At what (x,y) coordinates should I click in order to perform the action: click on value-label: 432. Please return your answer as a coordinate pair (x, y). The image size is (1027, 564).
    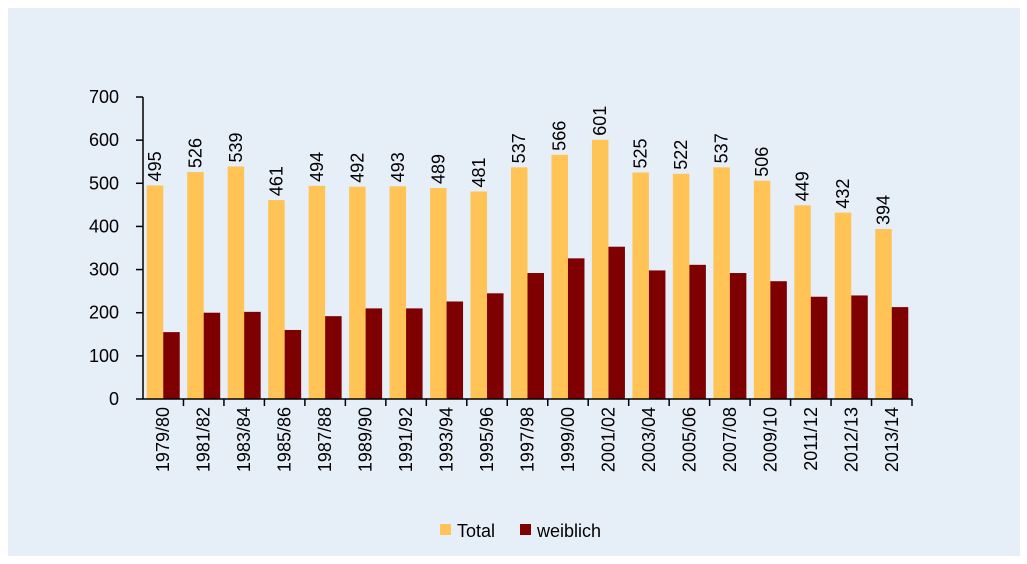
    Looking at the image, I should click on (843, 194).